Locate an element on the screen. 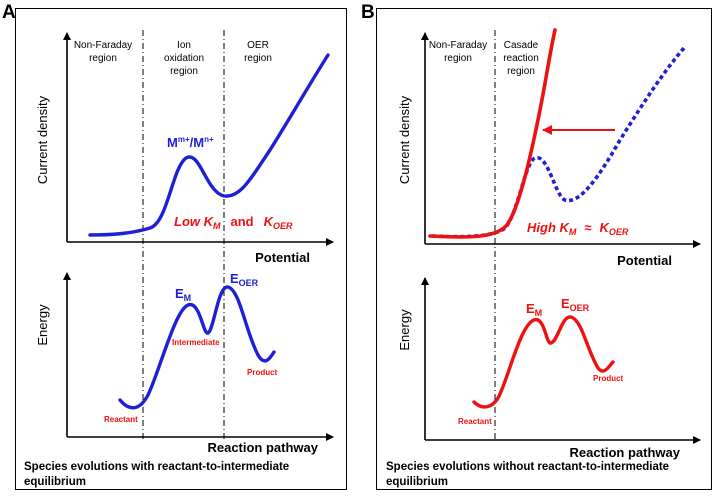 The image size is (720, 499). panel-b-caption-line2: equilibrium is located at coordinates (417, 482).